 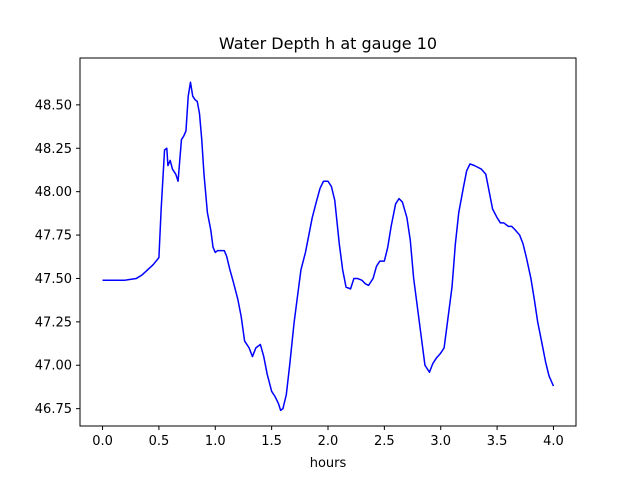 What do you see at coordinates (440, 441) in the screenshot?
I see `x-tick-label: 3.0` at bounding box center [440, 441].